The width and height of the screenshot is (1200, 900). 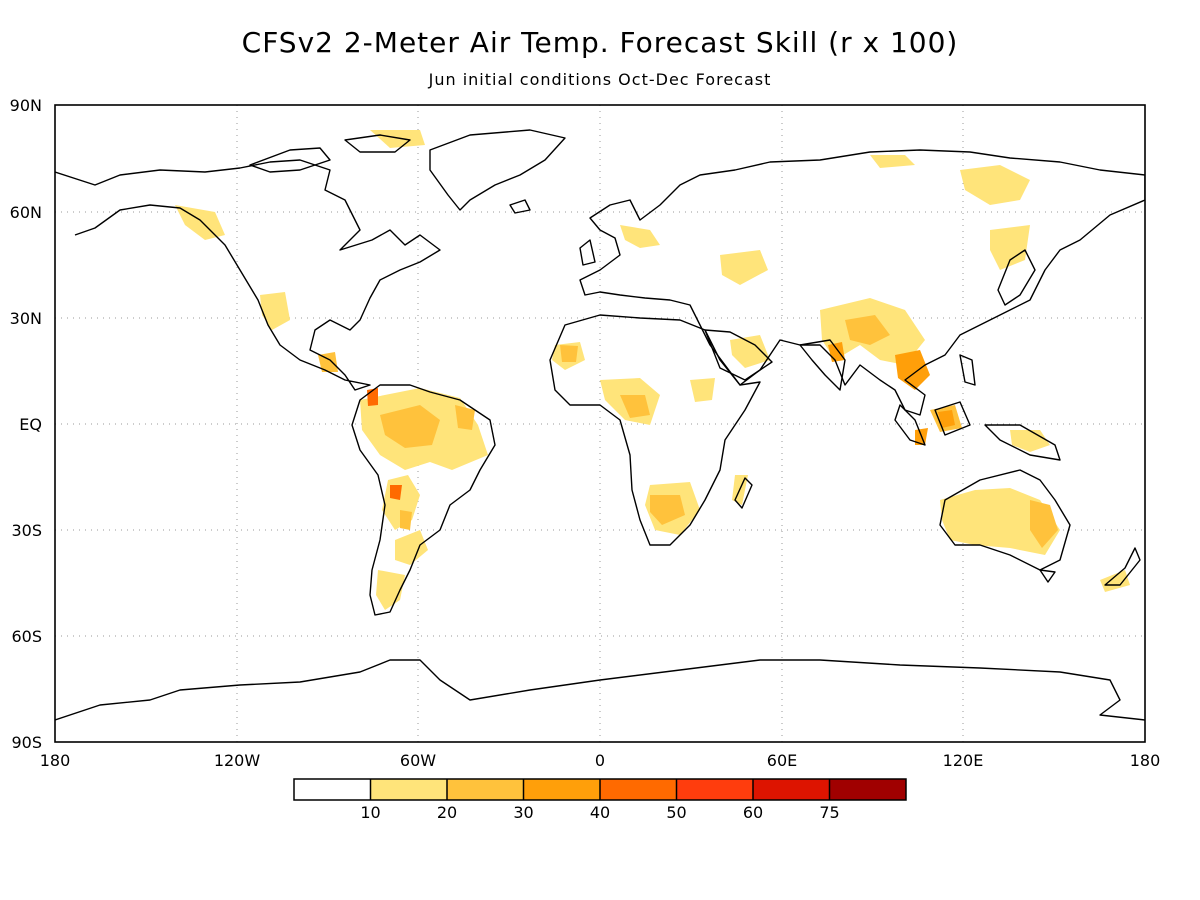 I want to click on lat-label-90n: 90N, so click(x=26, y=105).